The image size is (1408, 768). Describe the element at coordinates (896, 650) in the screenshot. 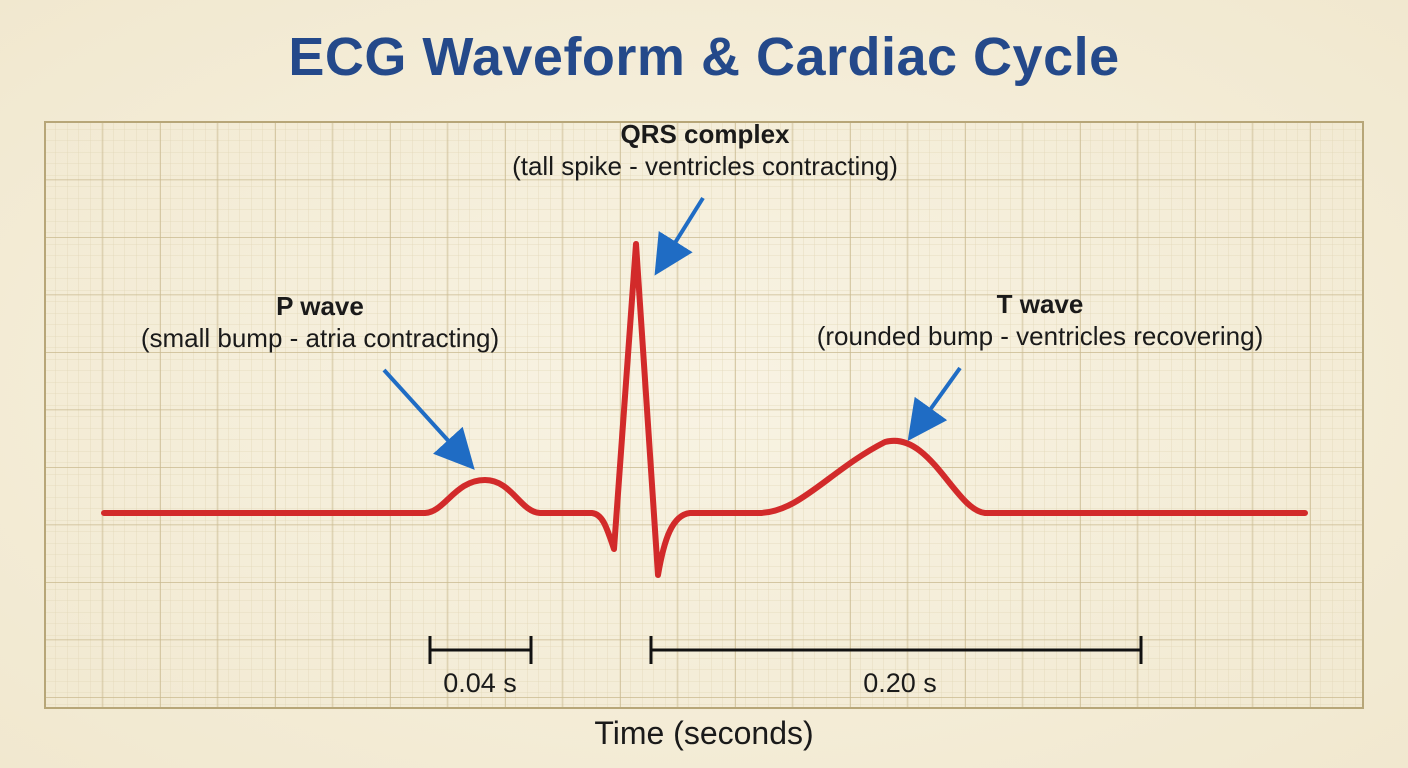

I see `t-interval-bracket` at that location.